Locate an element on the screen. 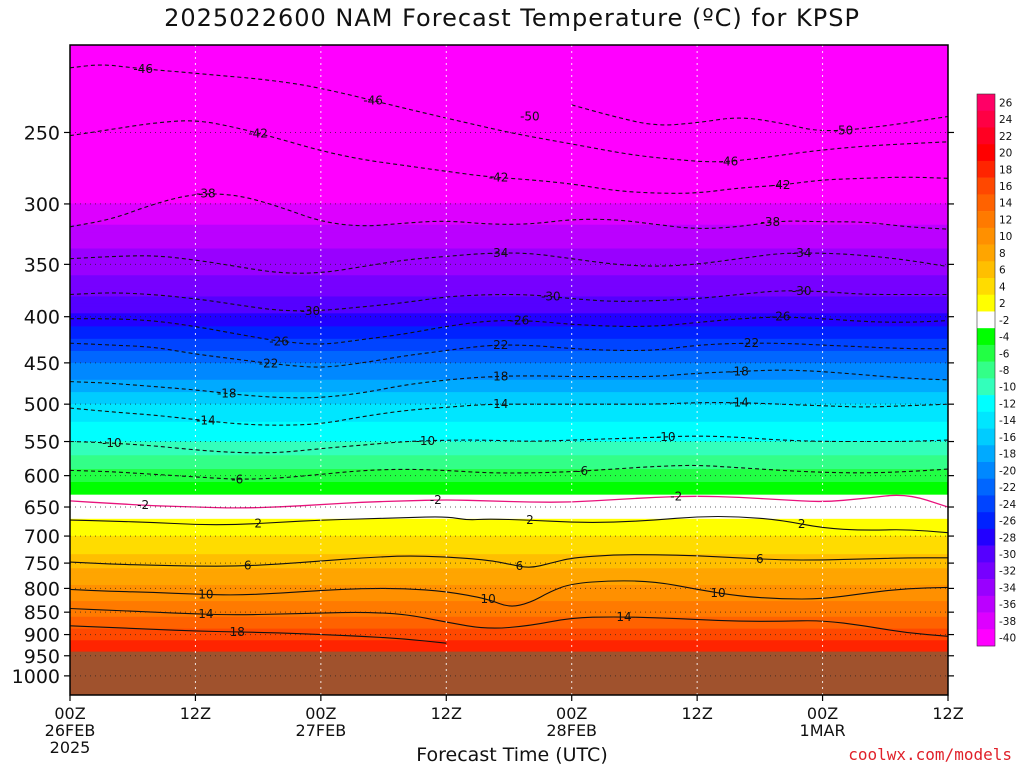 The image size is (1024, 768). contour-label: -18 is located at coordinates (227, 393).